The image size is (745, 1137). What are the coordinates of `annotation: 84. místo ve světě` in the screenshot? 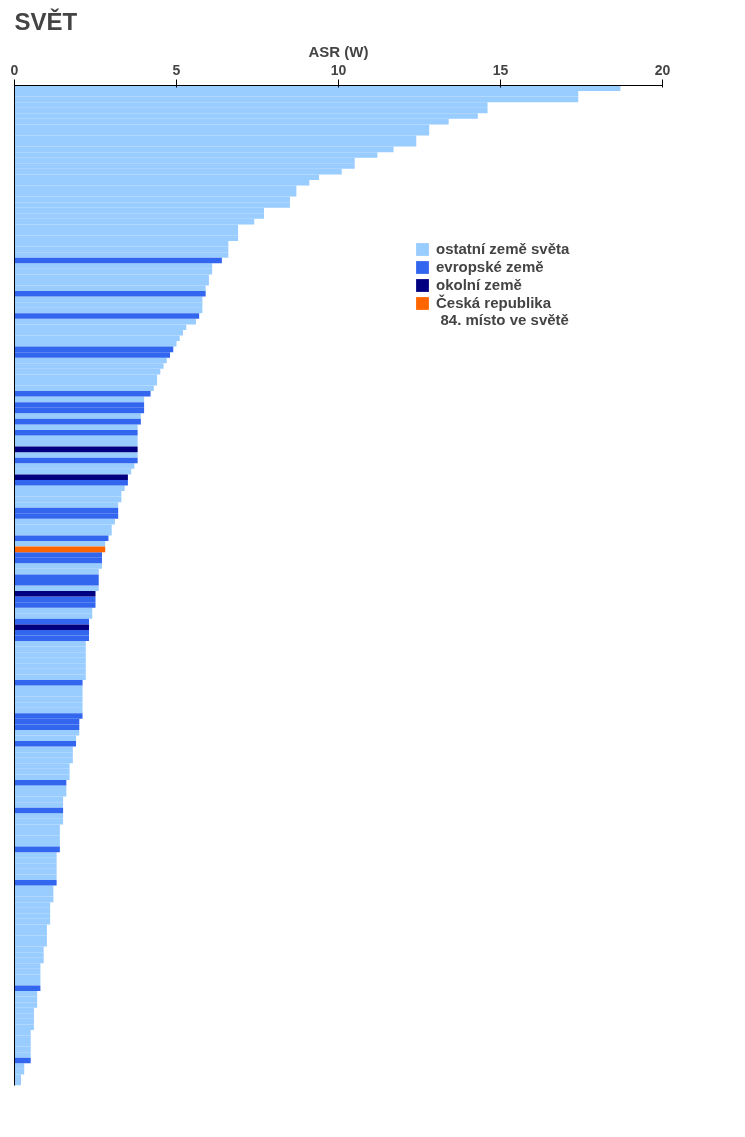 It's located at (504, 319).